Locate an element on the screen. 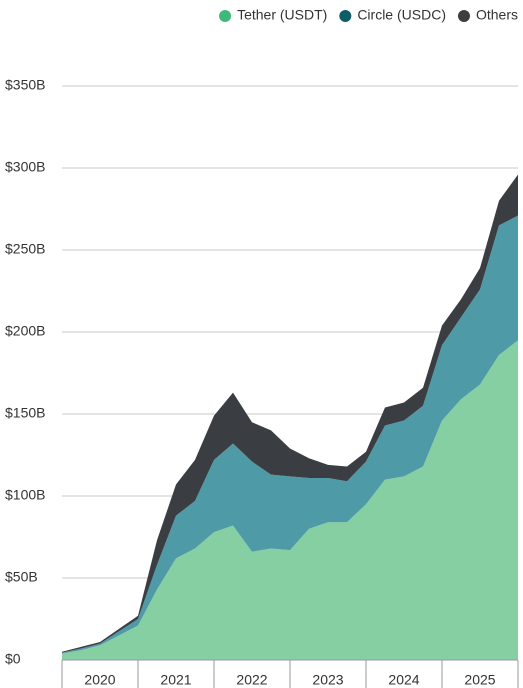 This screenshot has width=523, height=688. x-tick-label: 2024 is located at coordinates (403, 680).